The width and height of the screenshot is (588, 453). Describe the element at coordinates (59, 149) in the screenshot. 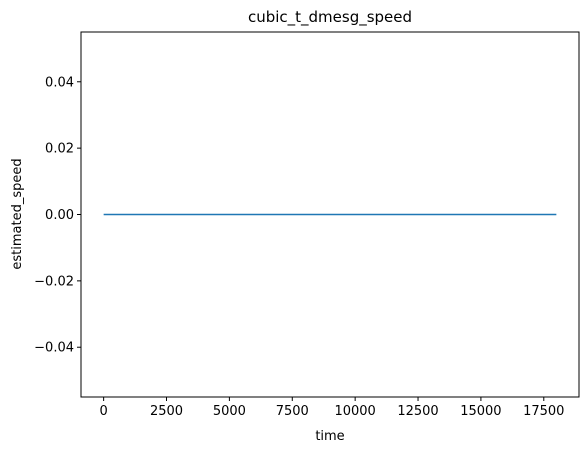

I see `y-tick-label: 0.02` at that location.